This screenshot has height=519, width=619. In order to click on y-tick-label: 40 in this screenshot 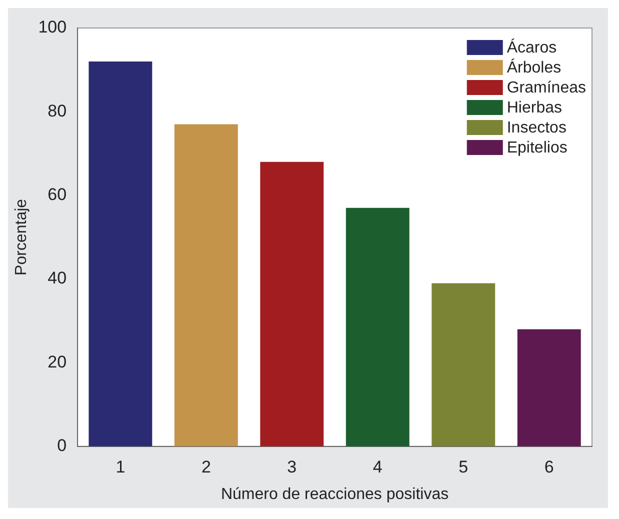, I will do `click(57, 278)`.